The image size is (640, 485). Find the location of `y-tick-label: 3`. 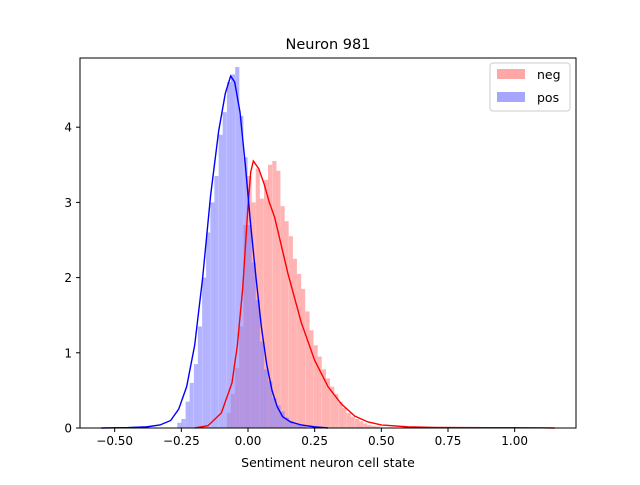

y-tick-label: 3 is located at coordinates (68, 203).